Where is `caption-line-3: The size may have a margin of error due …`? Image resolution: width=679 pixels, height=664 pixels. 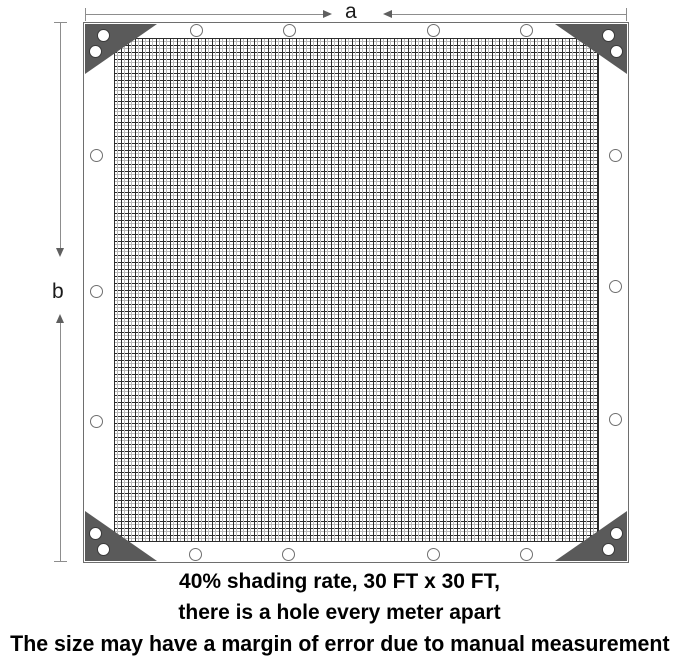
caption-line-3: The size may have a margin of error due … is located at coordinates (340, 643).